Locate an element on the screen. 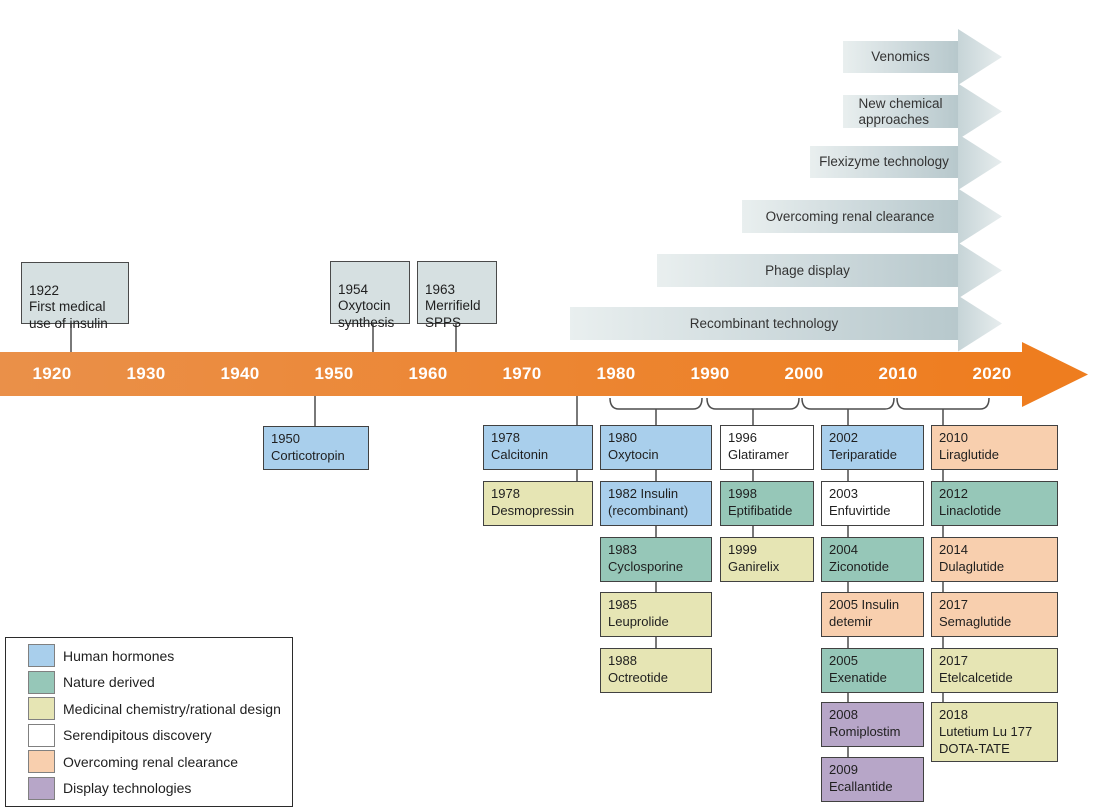  banner-new-chemical-approaches: New chemical approaches is located at coordinates (922, 111).